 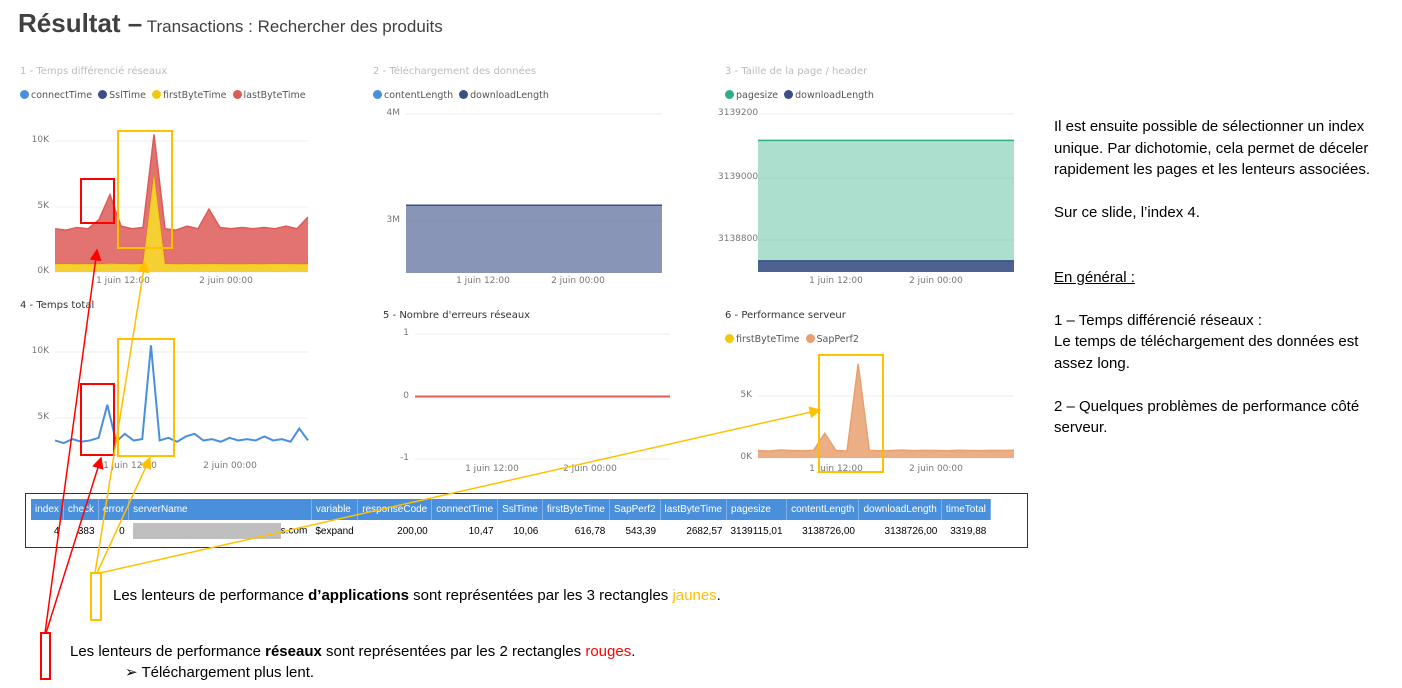 I want to click on note-app-bold: d’applications, so click(x=358, y=595).